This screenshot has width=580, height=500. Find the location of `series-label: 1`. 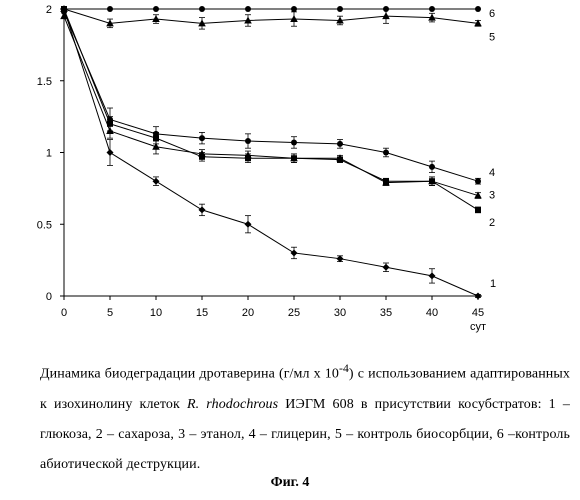

series-label: 1 is located at coordinates (493, 284).